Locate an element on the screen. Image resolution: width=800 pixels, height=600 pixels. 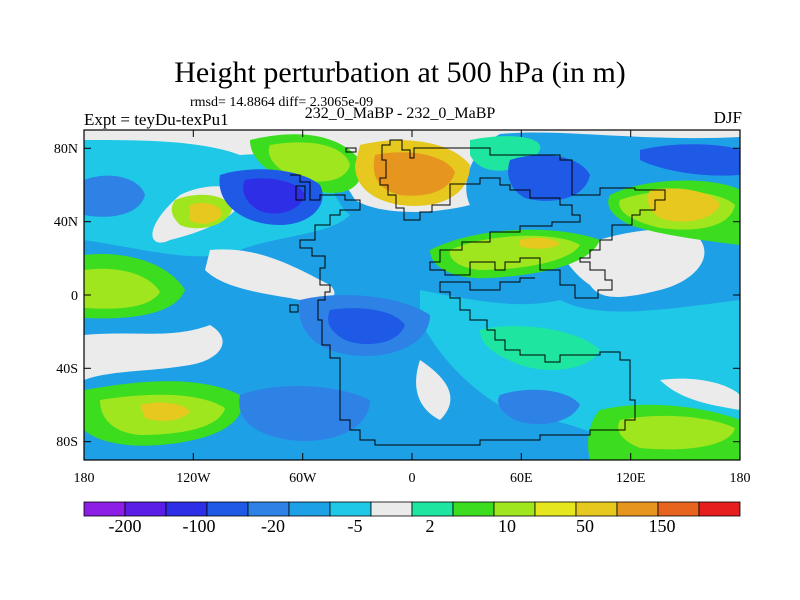
region-yellow-a is located at coordinates (206, 213).